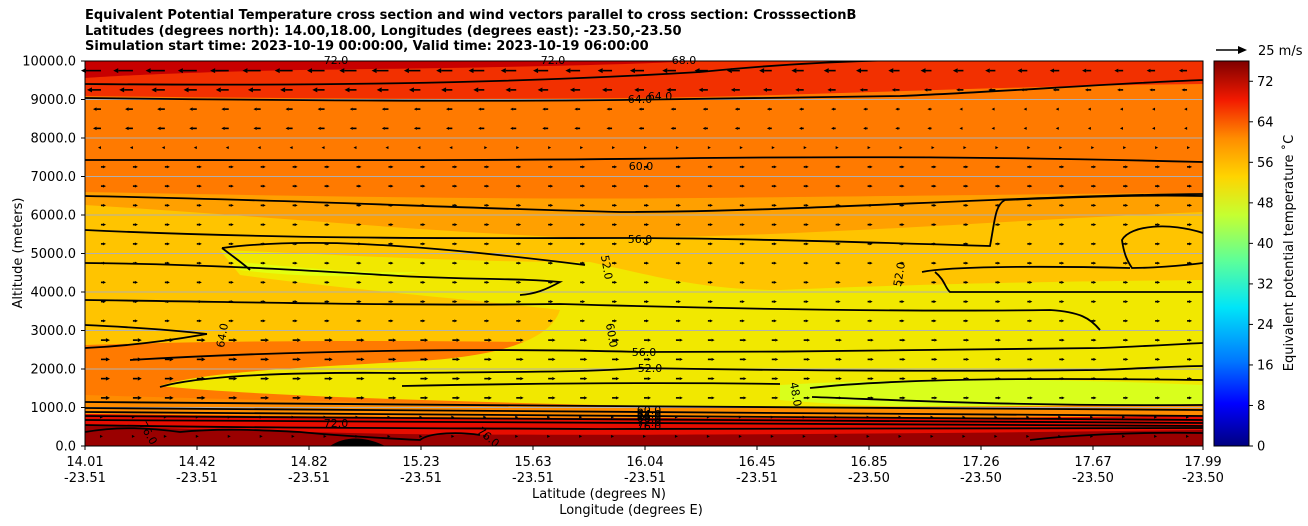  What do you see at coordinates (336, 423) in the screenshot?
I see `contour-label: 72.0` at bounding box center [336, 423].